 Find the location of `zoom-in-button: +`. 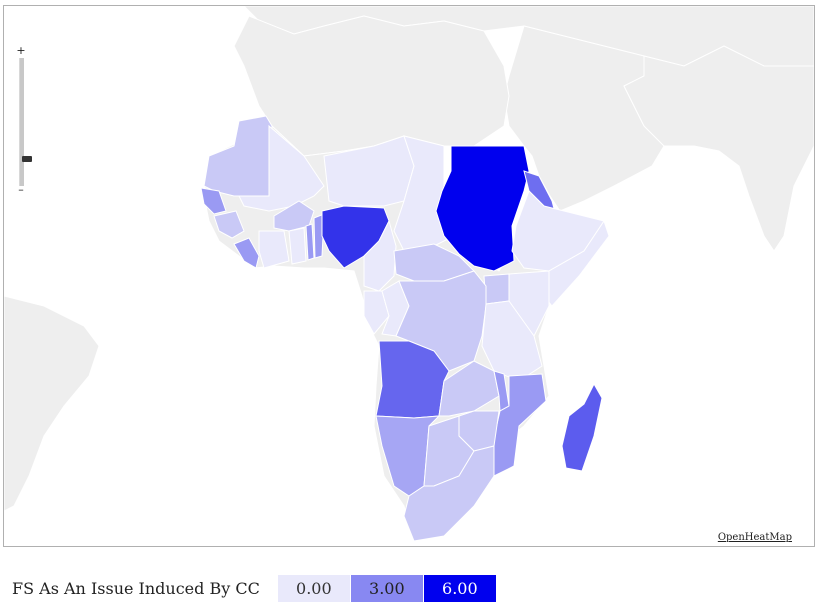

zoom-in-button: + is located at coordinates (21, 50).